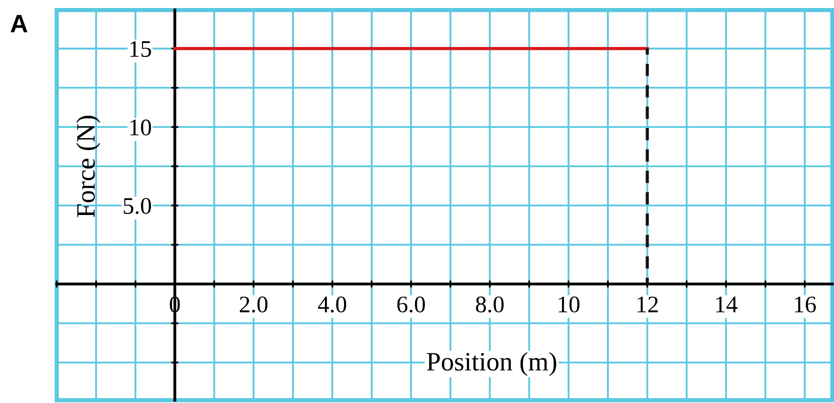  Describe the element at coordinates (805, 304) in the screenshot. I see `x-tick-label: 16` at that location.